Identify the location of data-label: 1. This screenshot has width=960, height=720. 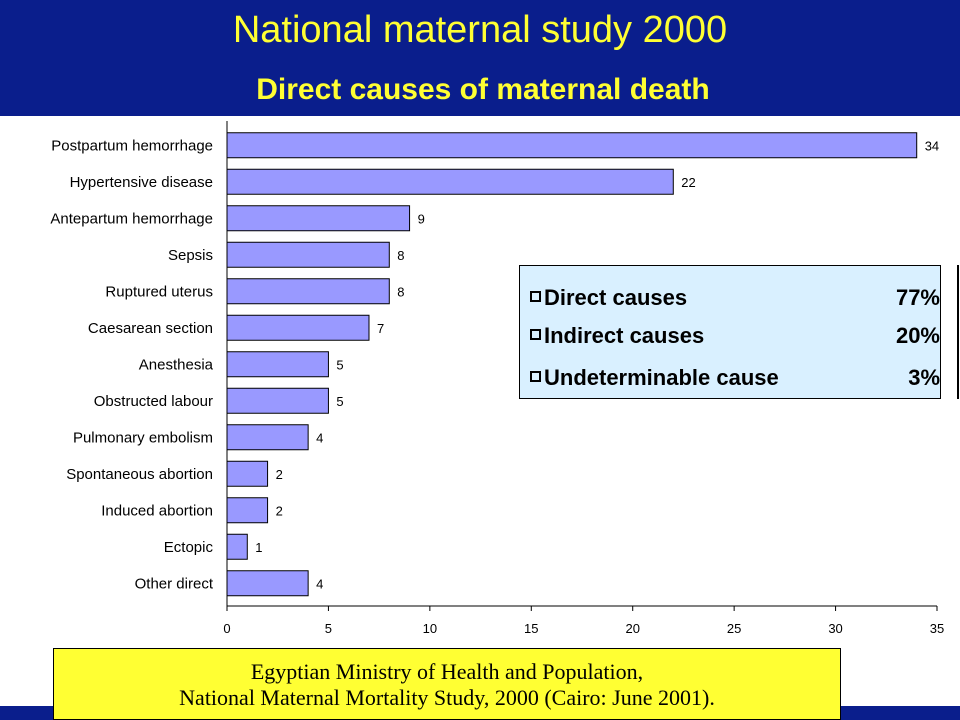
(258, 547).